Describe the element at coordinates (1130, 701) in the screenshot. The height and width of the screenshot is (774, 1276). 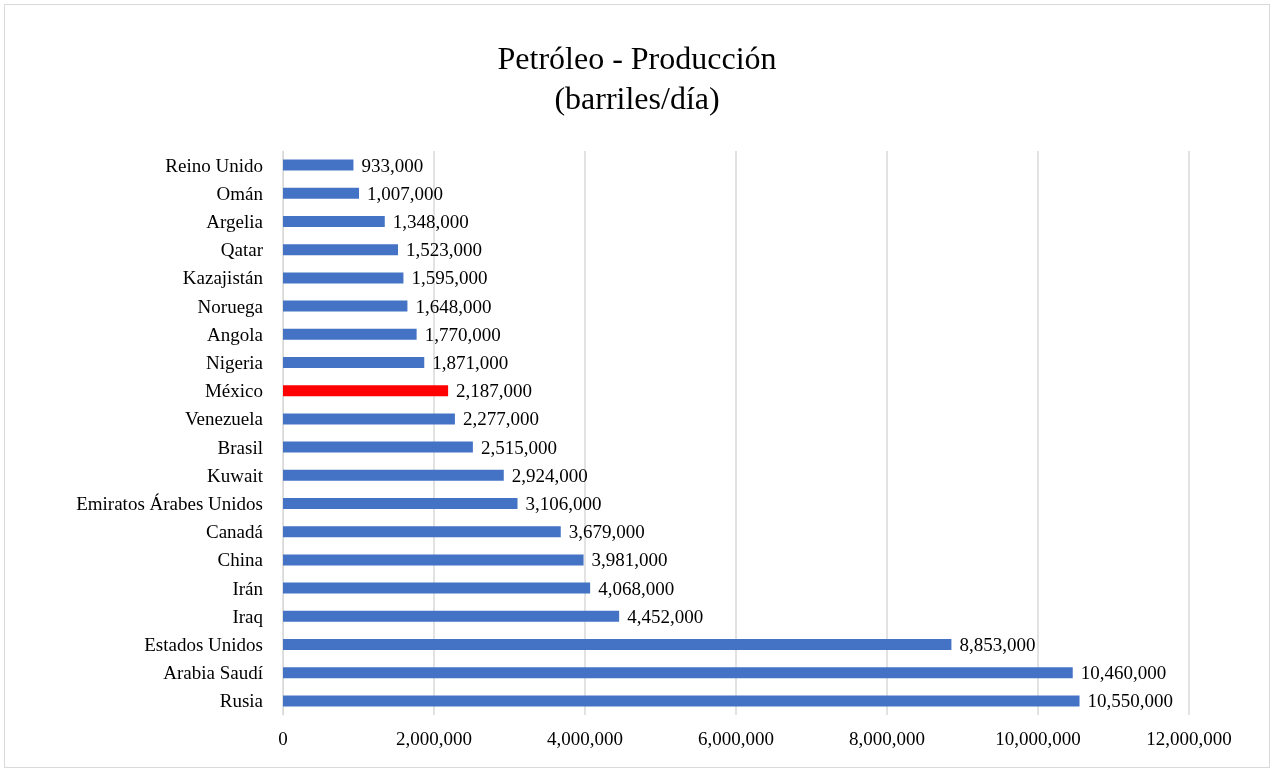
I see `data-label: 10,550,000` at that location.